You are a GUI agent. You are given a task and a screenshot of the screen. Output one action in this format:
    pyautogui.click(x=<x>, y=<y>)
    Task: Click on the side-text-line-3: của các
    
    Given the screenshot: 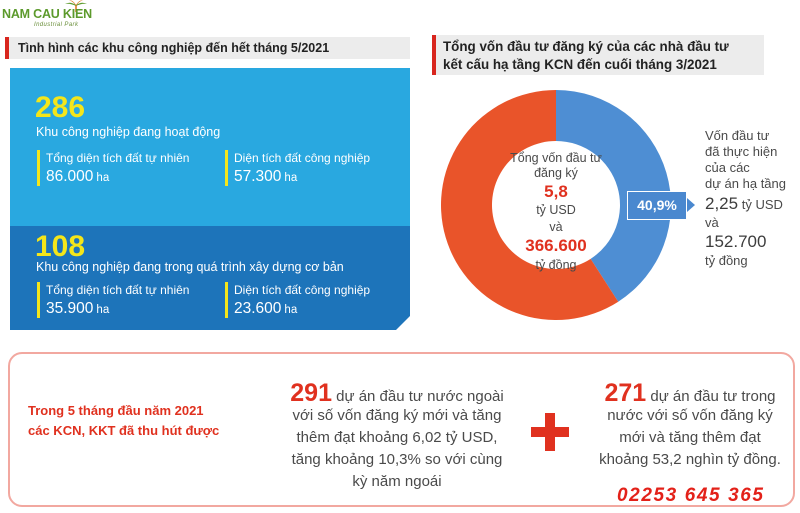 What is the action you would take?
    pyautogui.click(x=727, y=167)
    